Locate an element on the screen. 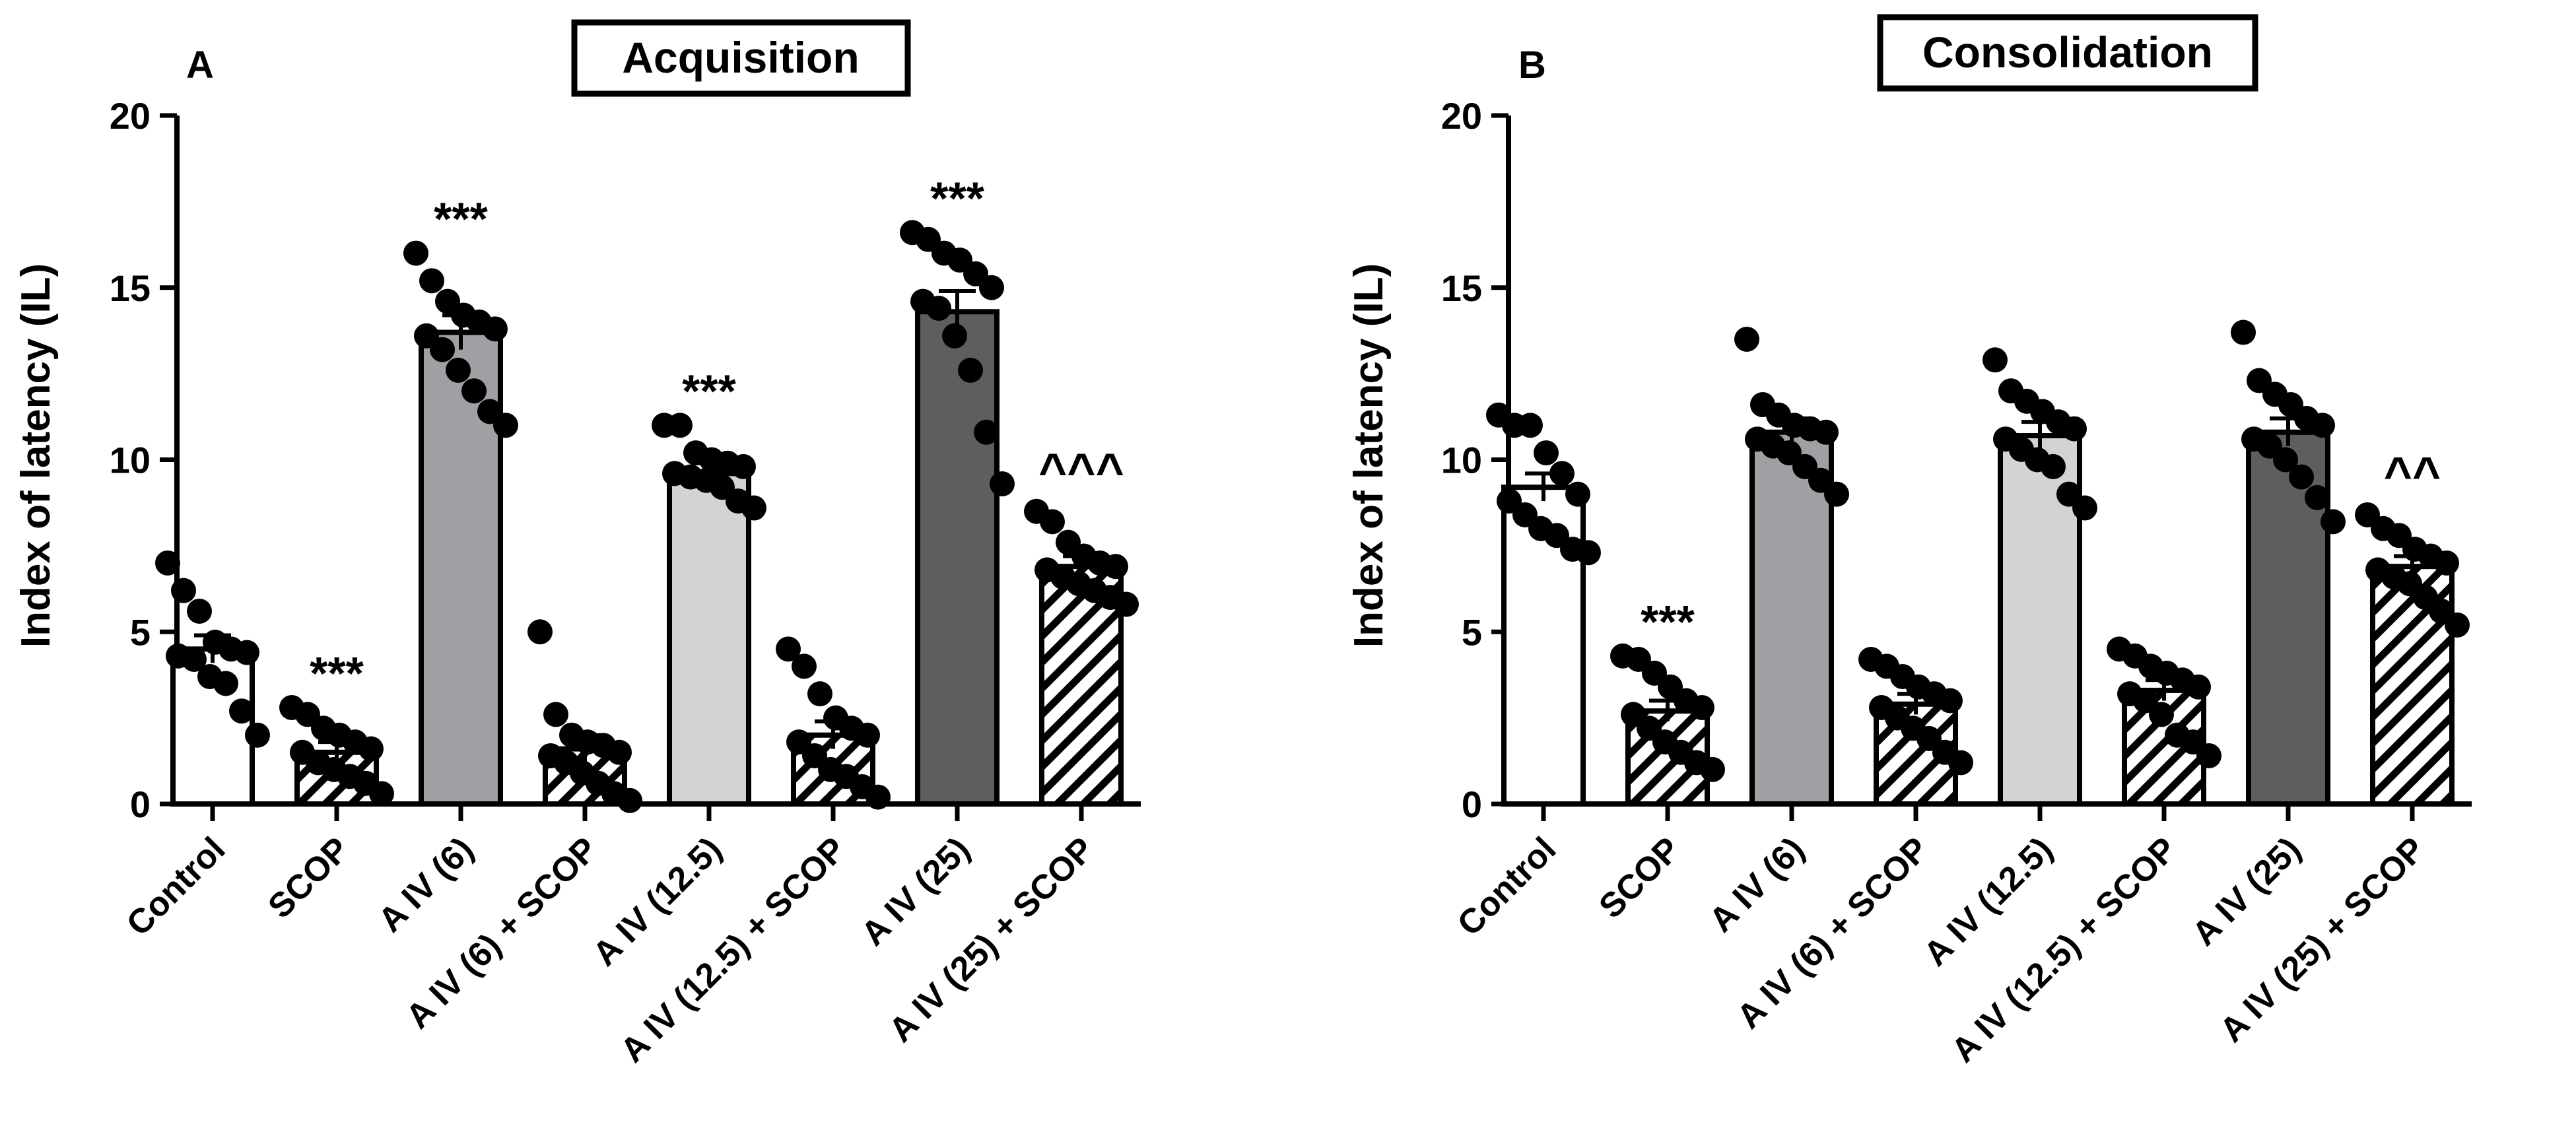 Image resolution: width=2576 pixels, height=1134 pixels. panel-b-title-box is located at coordinates (2068, 53).